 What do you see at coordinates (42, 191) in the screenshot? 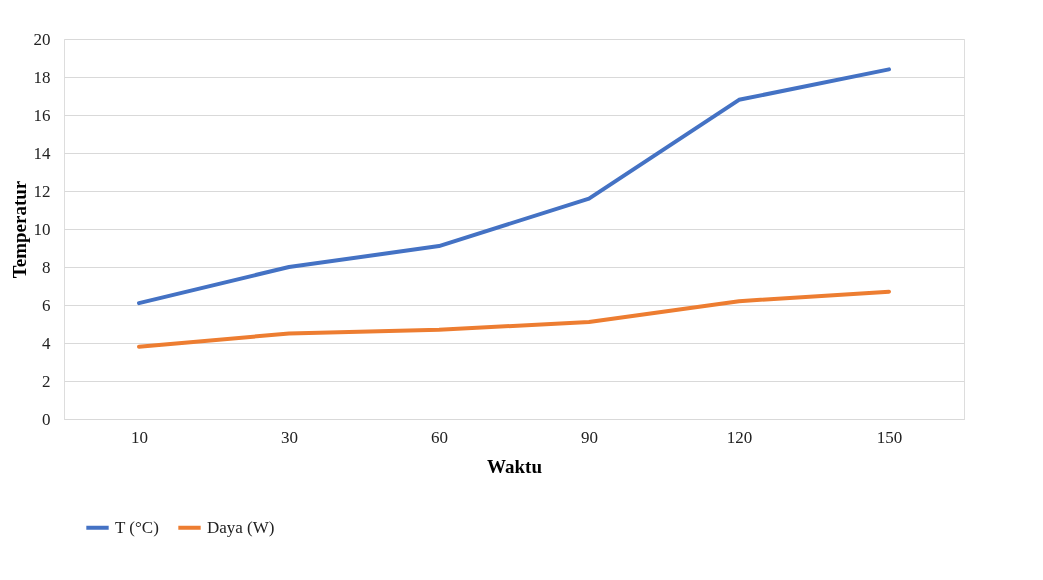
I see `y-tick-label: 12` at bounding box center [42, 191].